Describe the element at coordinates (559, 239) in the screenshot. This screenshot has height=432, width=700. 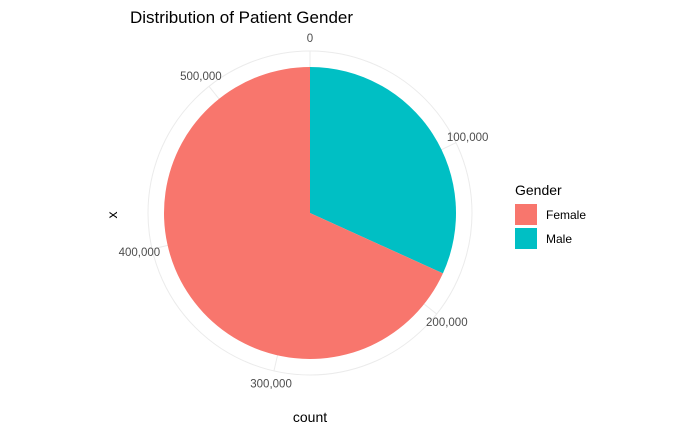
I see `legend-label-male: Male` at that location.